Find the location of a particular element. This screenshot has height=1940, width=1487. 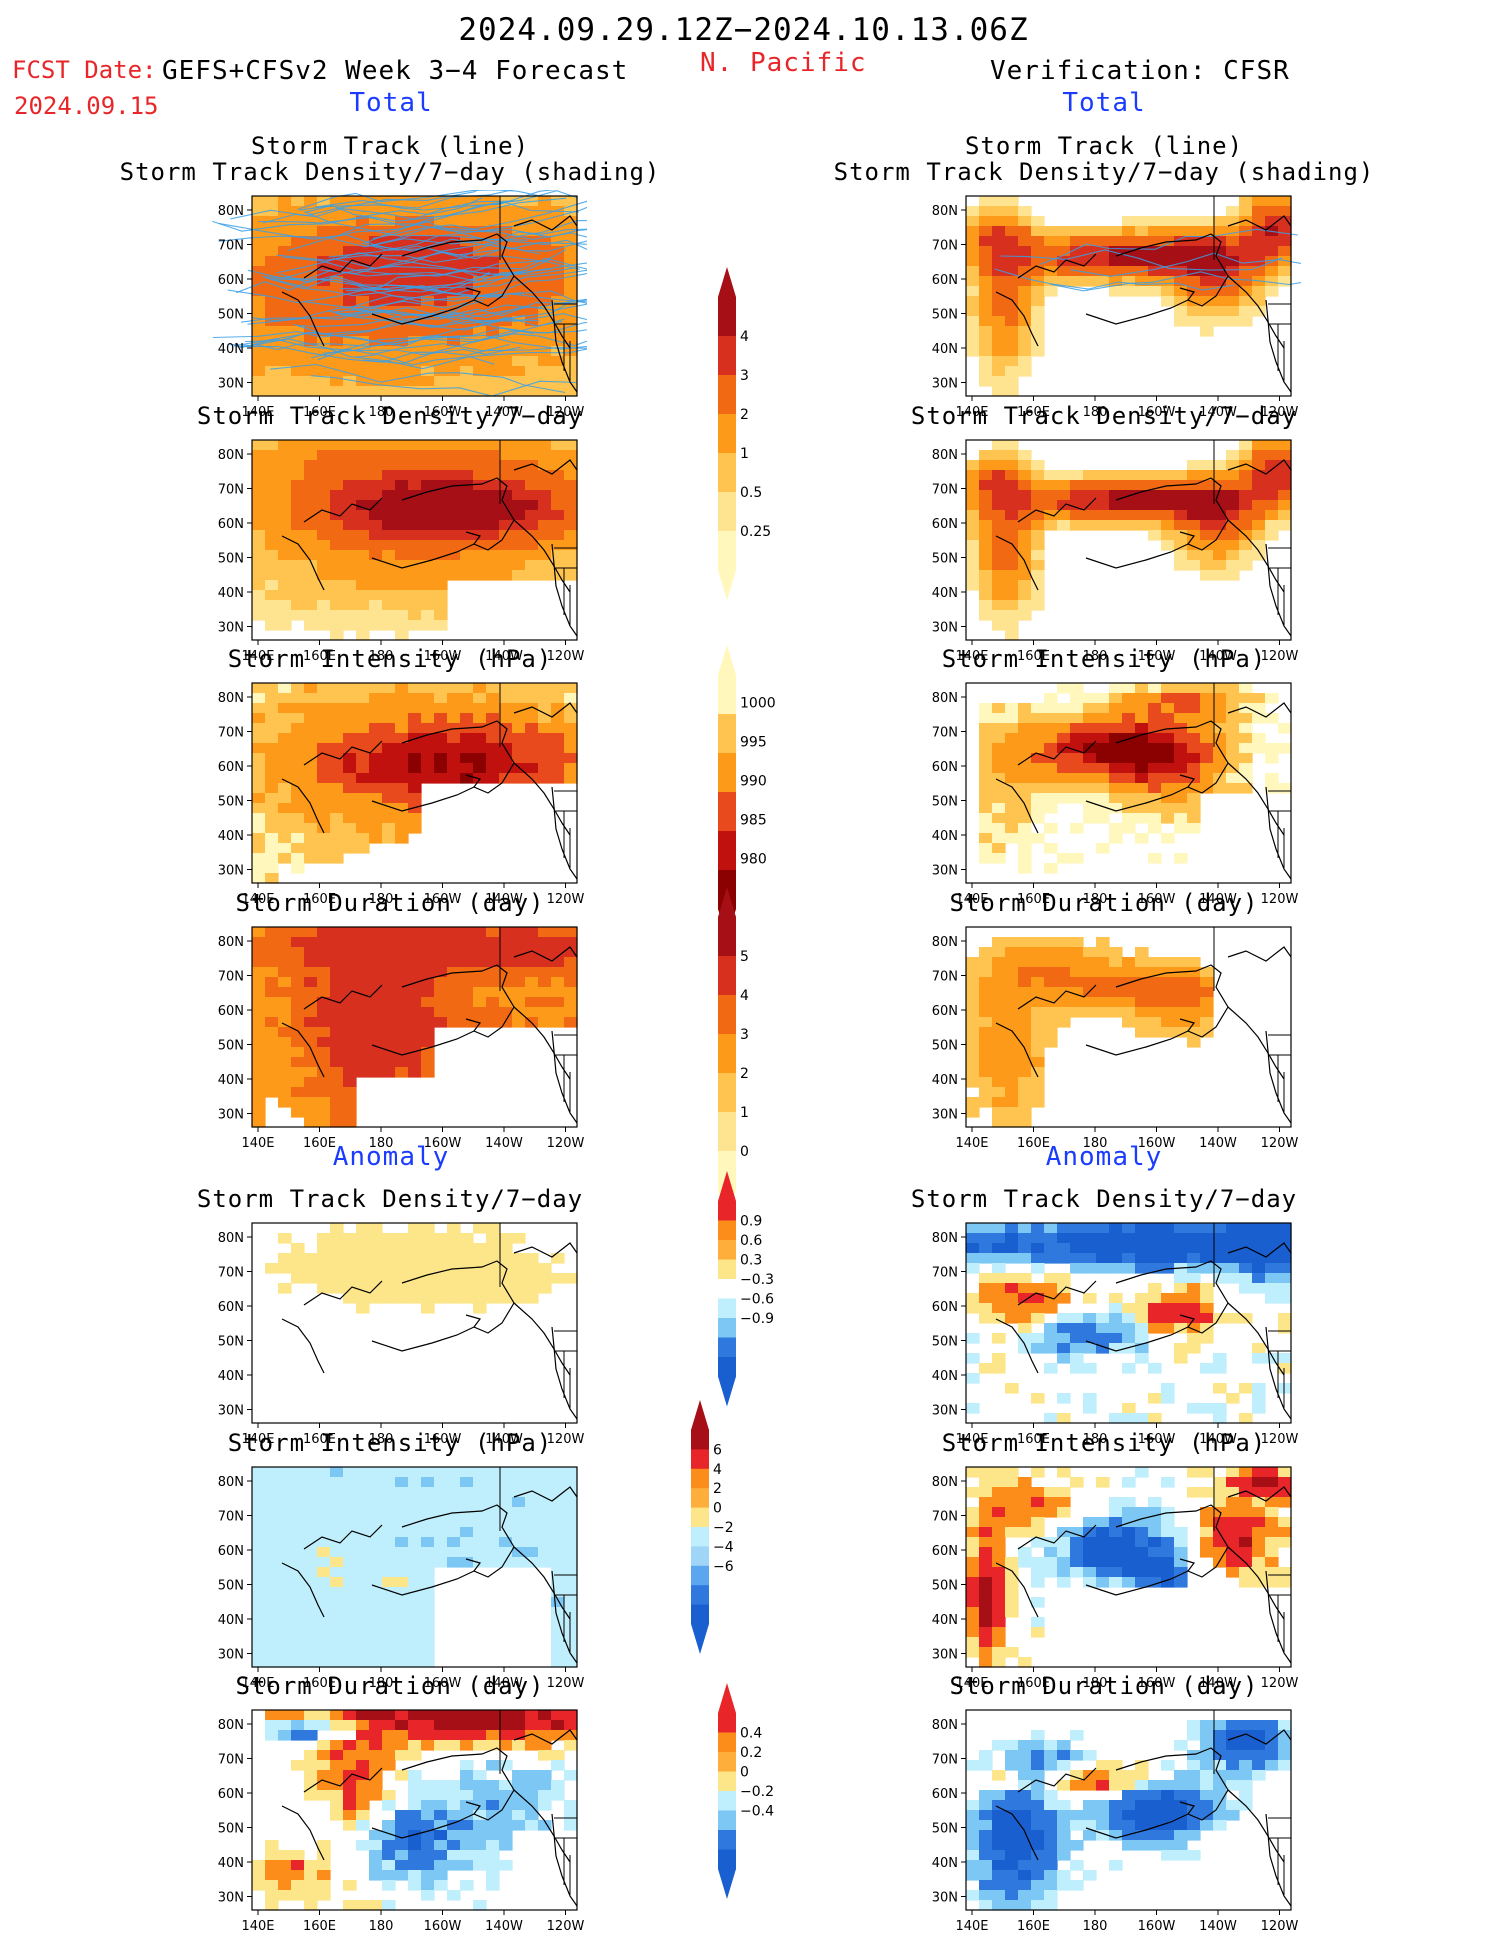

colorbar-label: 6 is located at coordinates (717, 1450).